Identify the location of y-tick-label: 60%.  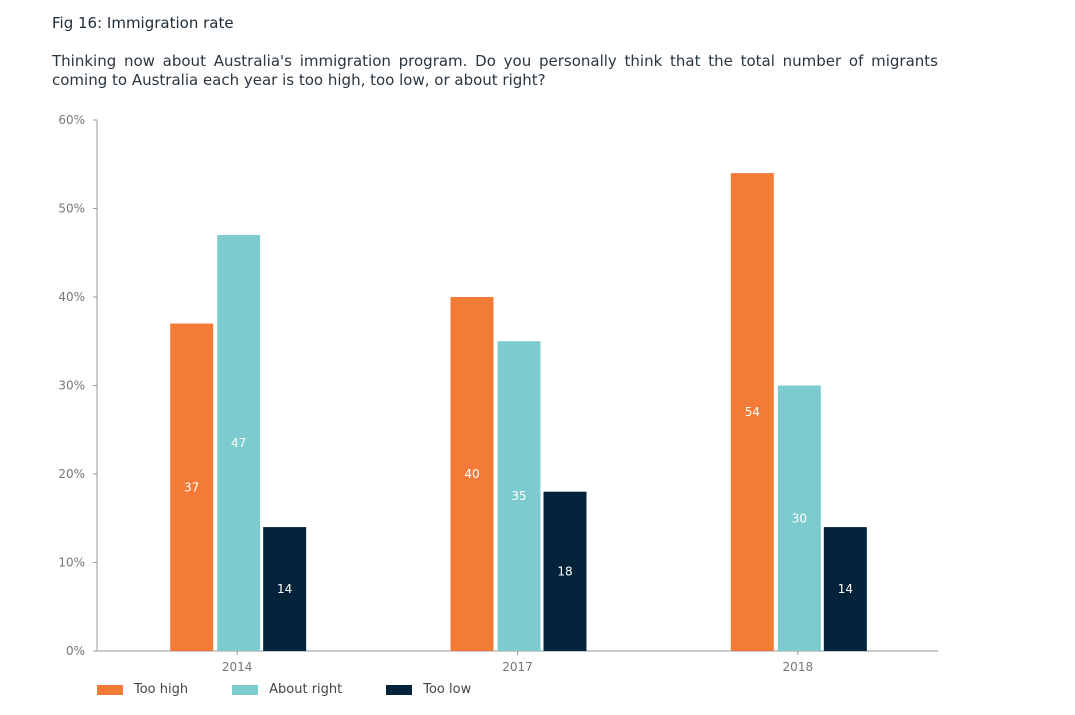
(71, 120).